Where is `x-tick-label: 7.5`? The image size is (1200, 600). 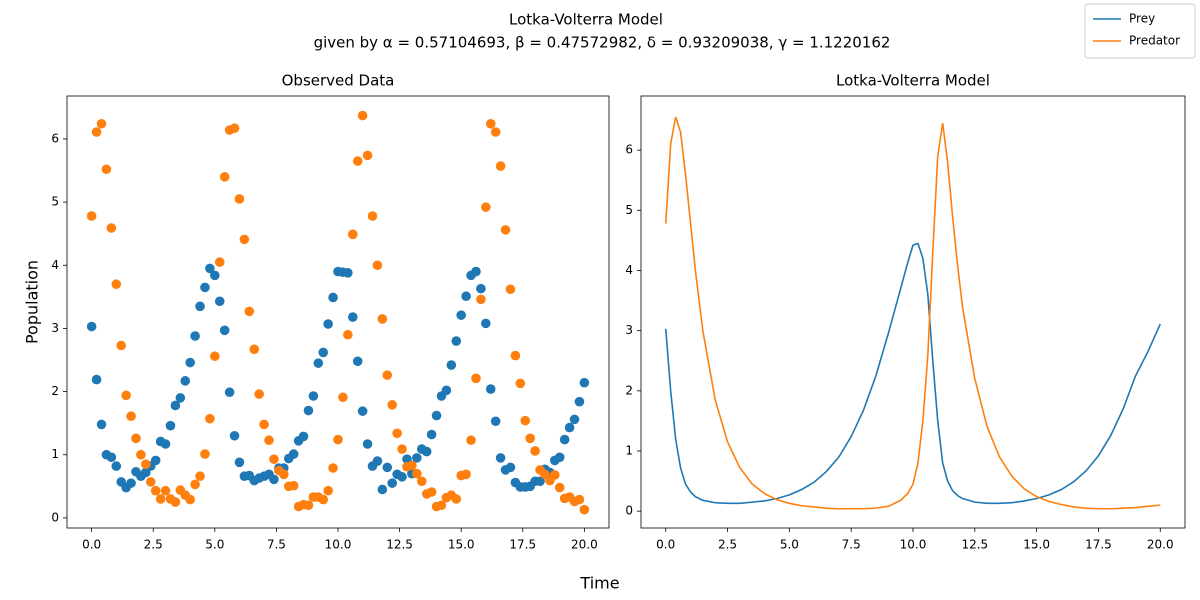 x-tick-label: 7.5 is located at coordinates (276, 545).